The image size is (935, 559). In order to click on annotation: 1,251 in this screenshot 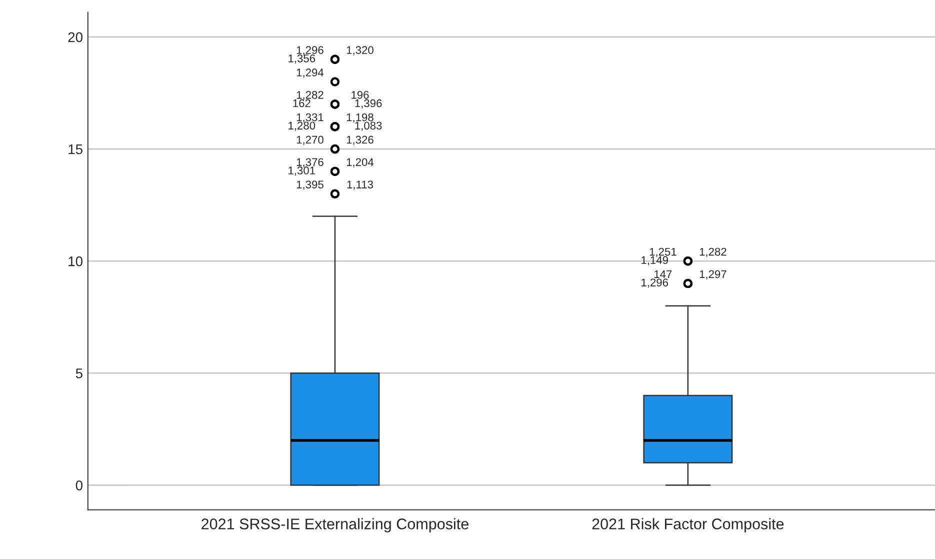, I will do `click(663, 253)`.